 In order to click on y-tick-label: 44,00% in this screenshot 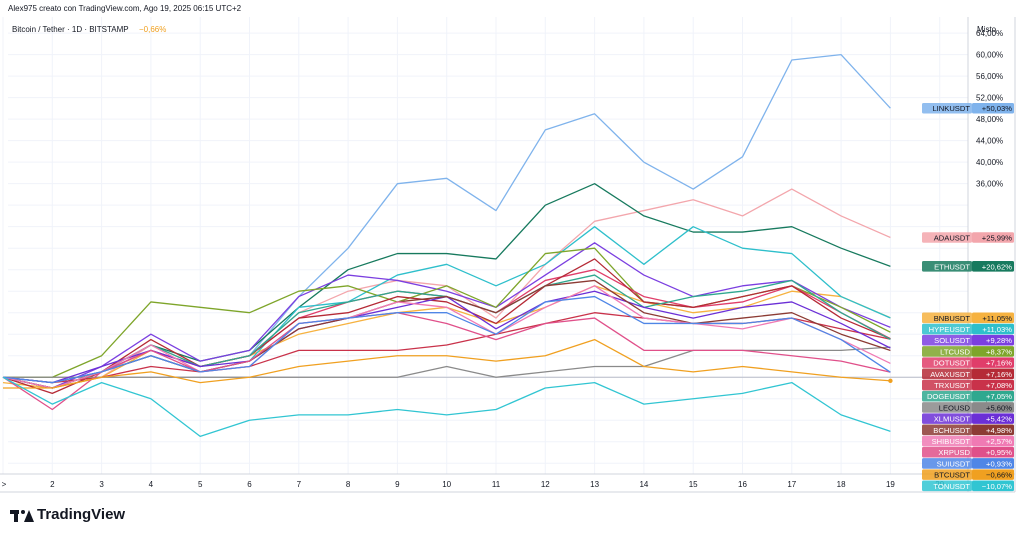, I will do `click(989, 141)`.